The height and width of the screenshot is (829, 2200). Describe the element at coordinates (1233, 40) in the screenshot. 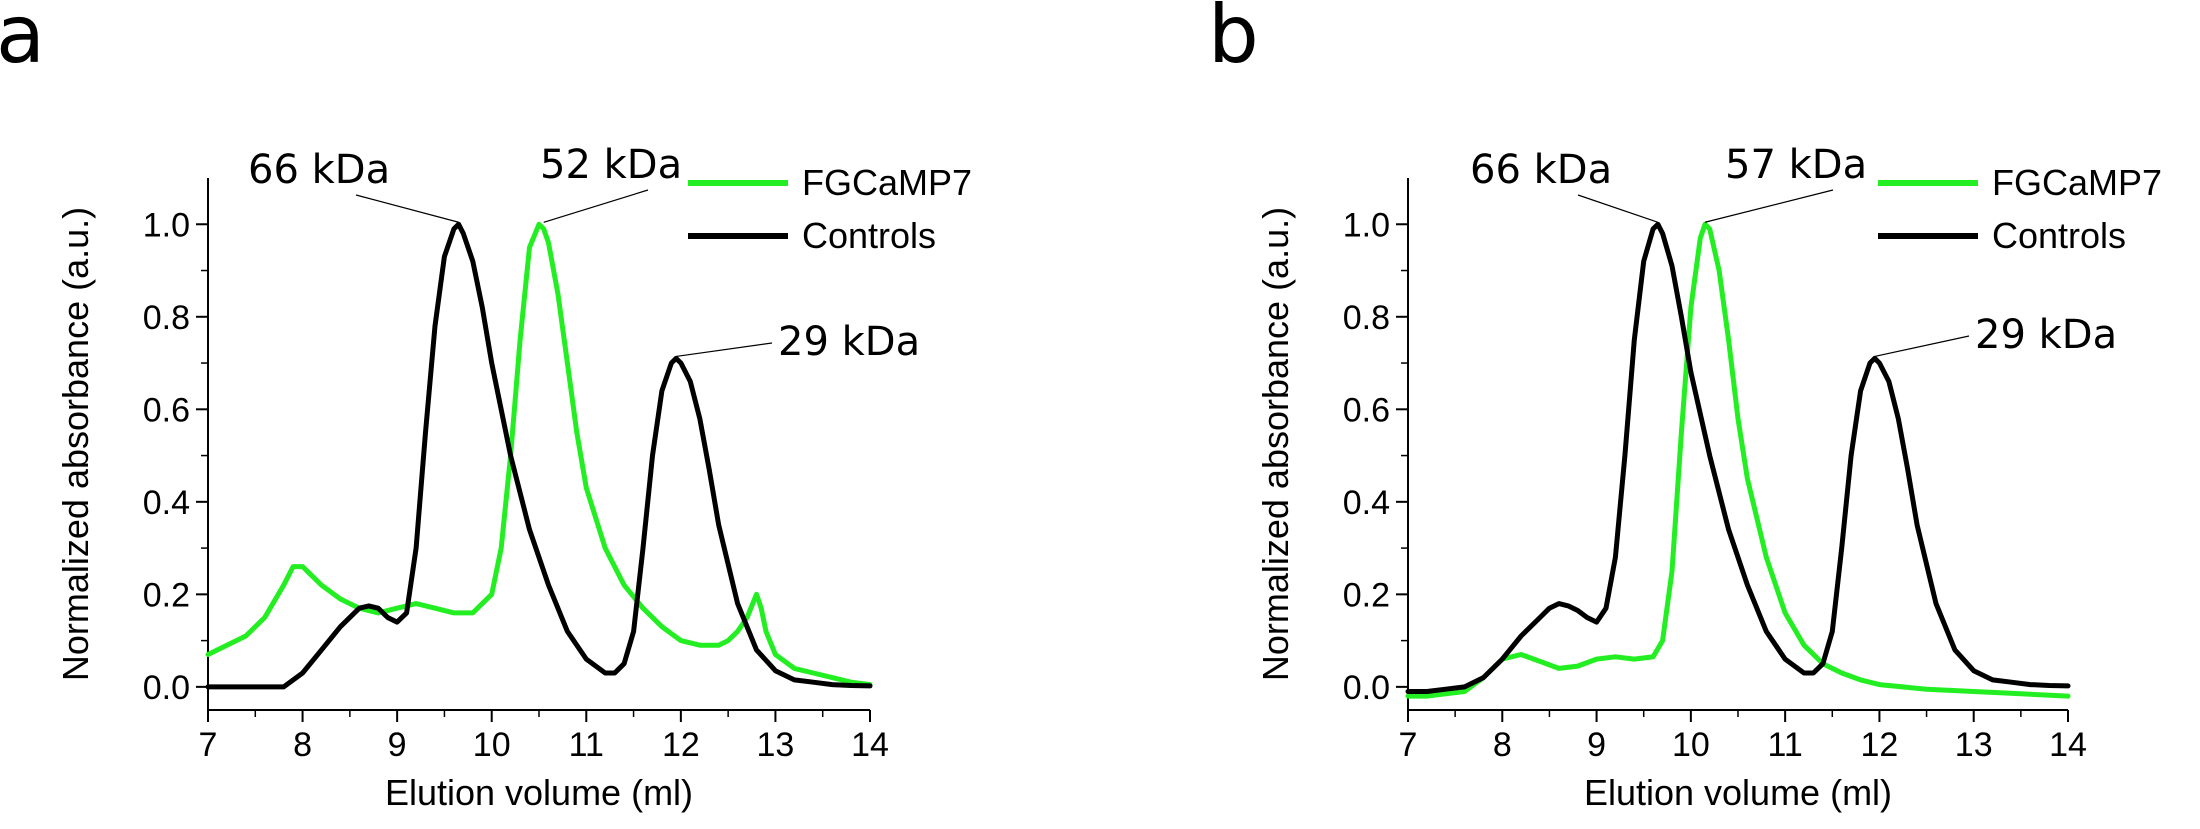

I see `panel-label: b` at that location.